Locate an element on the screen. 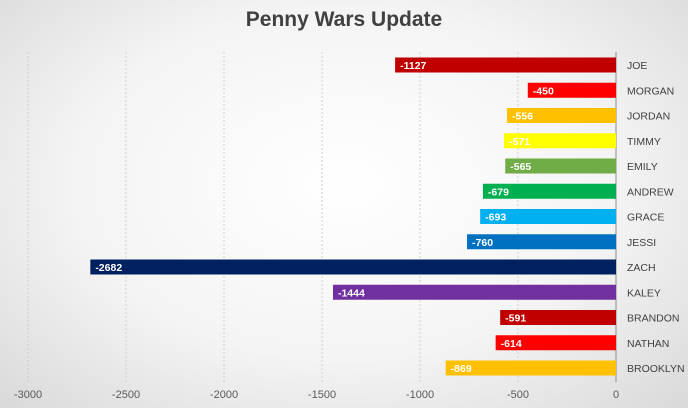  category-label: BROOKLYN is located at coordinates (656, 369).